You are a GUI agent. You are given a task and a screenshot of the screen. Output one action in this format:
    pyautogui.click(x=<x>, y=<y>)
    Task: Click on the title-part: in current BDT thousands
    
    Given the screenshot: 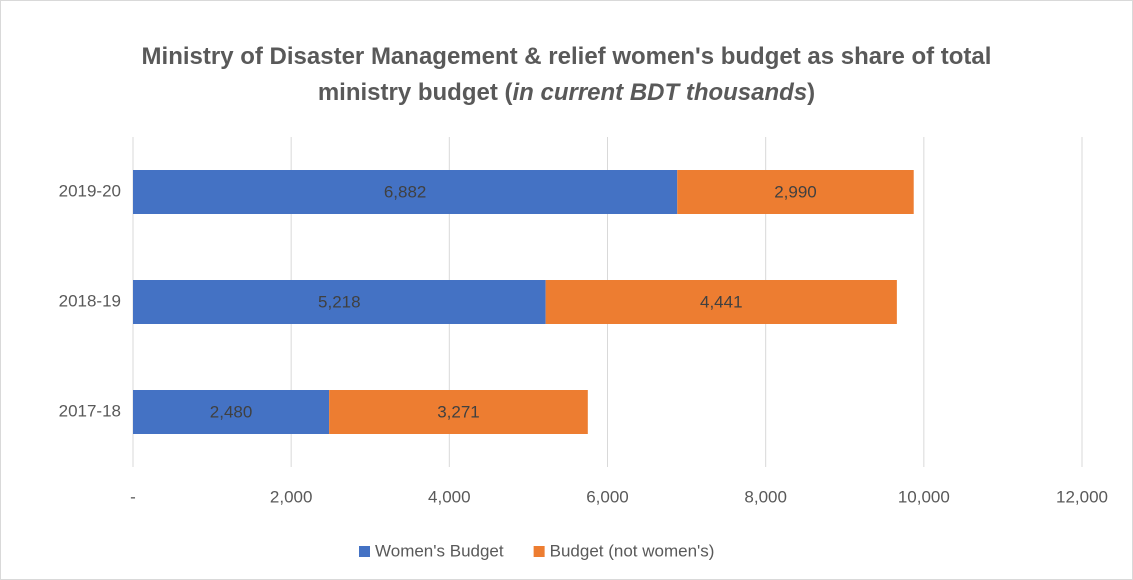 What is the action you would take?
    pyautogui.click(x=660, y=92)
    